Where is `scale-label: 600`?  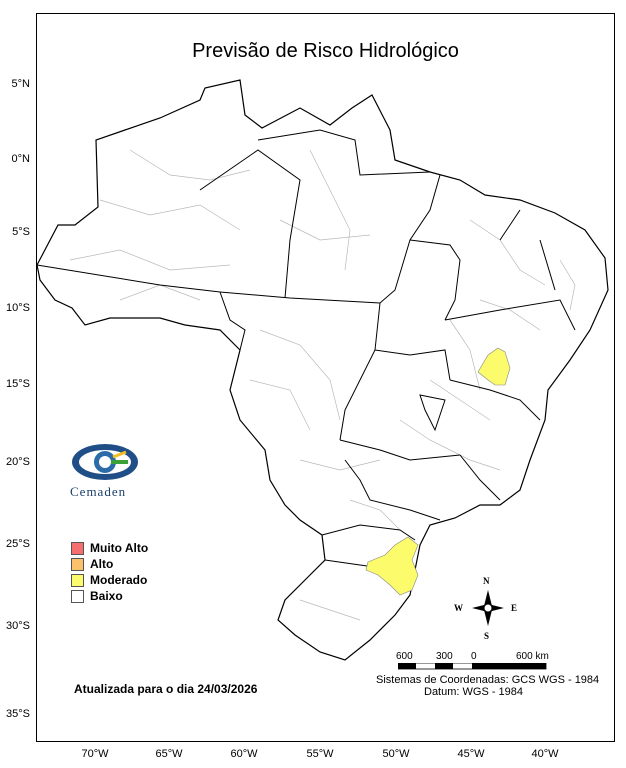
scale-label: 600 is located at coordinates (404, 656).